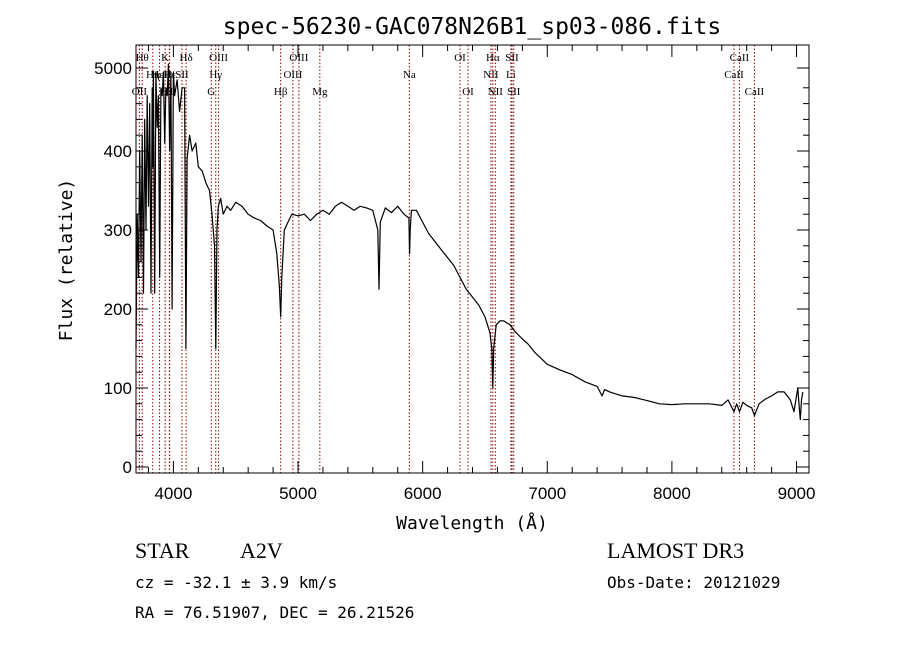 This screenshot has width=900, height=649. Describe the element at coordinates (496, 92) in the screenshot. I see `line-label-21: NII` at that location.